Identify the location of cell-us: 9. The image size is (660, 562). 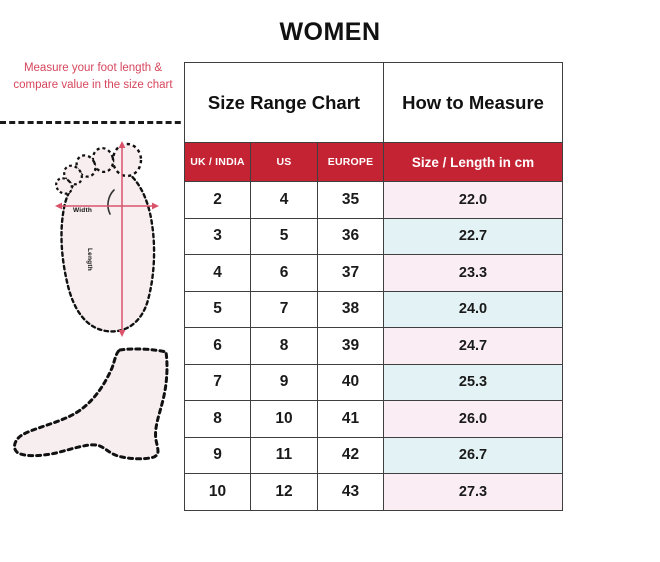
(284, 382).